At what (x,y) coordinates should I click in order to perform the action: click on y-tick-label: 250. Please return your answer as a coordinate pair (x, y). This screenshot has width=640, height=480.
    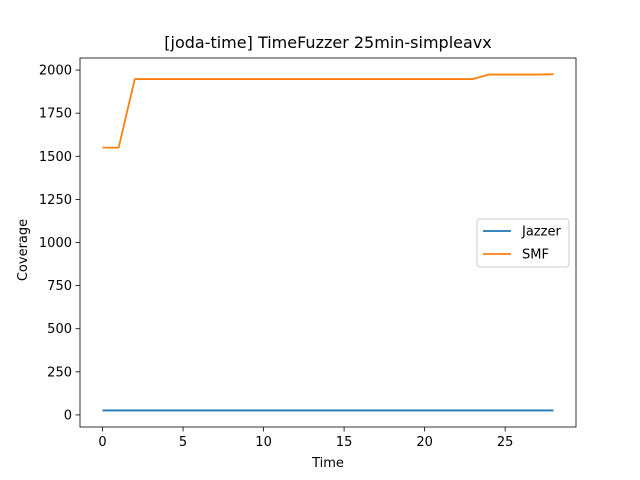
    Looking at the image, I should click on (59, 372).